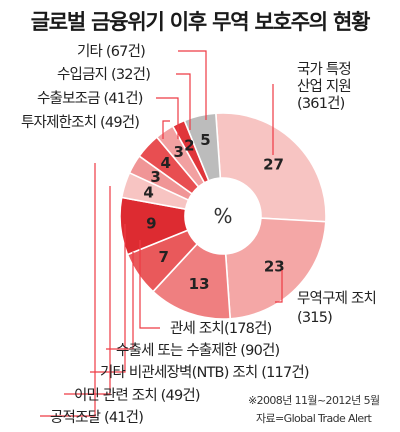  I want to click on slice-value-label: 23, so click(274, 267).